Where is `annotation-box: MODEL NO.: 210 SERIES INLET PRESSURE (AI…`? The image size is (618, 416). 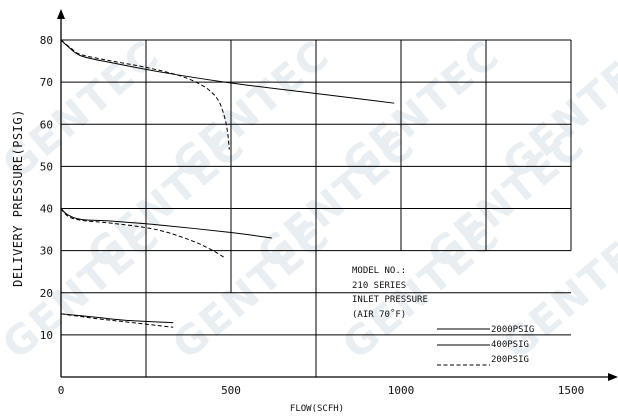 annotation-box: MODEL NO.: 210 SERIES INLET PRESSURE (AI… is located at coordinates (390, 293).